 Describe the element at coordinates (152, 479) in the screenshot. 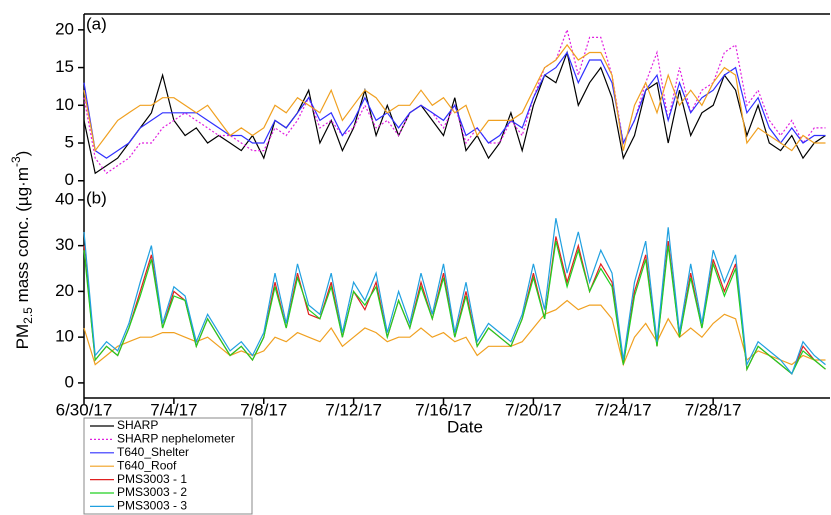

I see `legend-label: PMS3003 - 1` at that location.